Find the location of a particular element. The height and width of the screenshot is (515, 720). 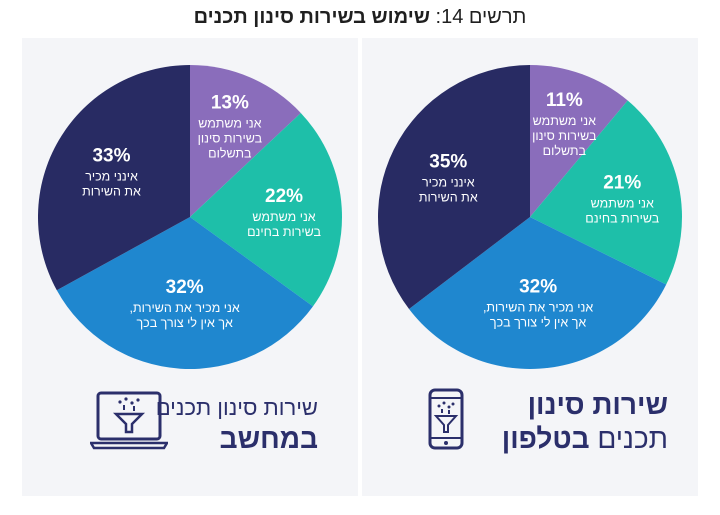

computer-label-unaware-line1: אינני מכיר is located at coordinates (111, 177).